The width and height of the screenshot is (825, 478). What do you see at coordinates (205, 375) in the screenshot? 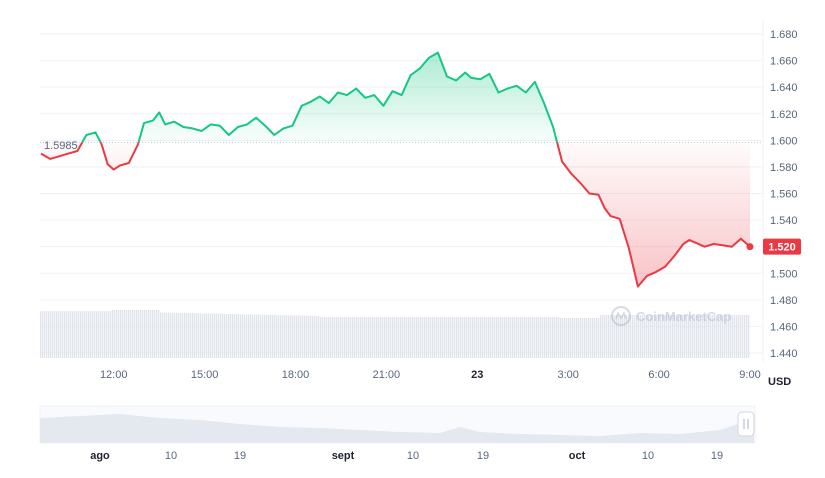
I see `x-tick-label: 15:00` at bounding box center [205, 375].